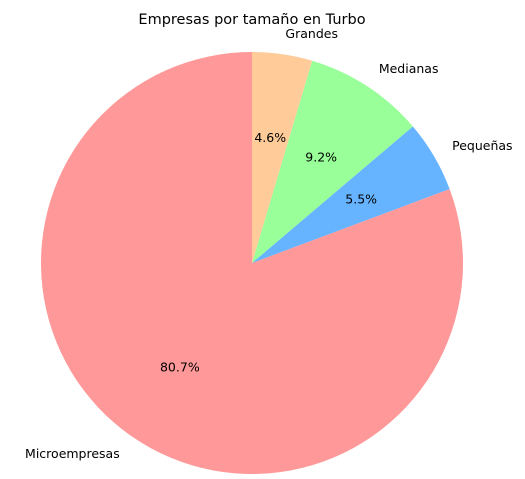  Describe the element at coordinates (282, 157) in the screenshot. I see `pie-slice-grandes` at that location.